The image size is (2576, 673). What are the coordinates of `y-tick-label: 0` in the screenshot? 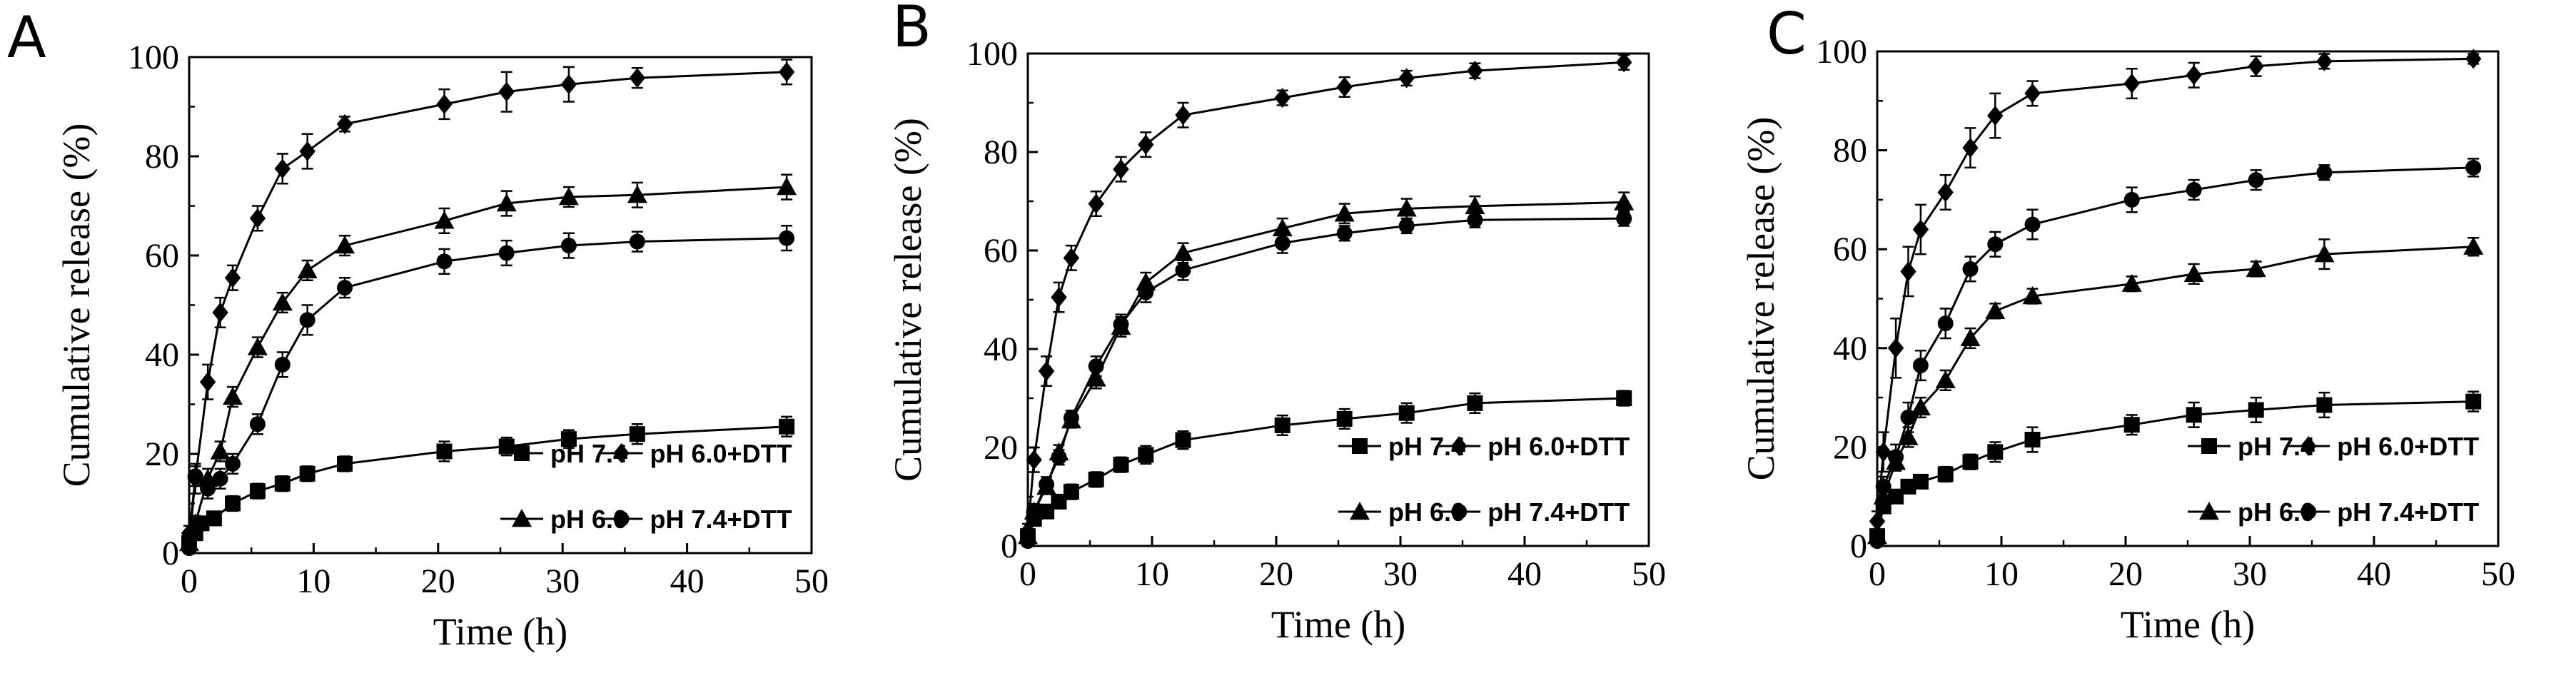 It's located at (1858, 546).